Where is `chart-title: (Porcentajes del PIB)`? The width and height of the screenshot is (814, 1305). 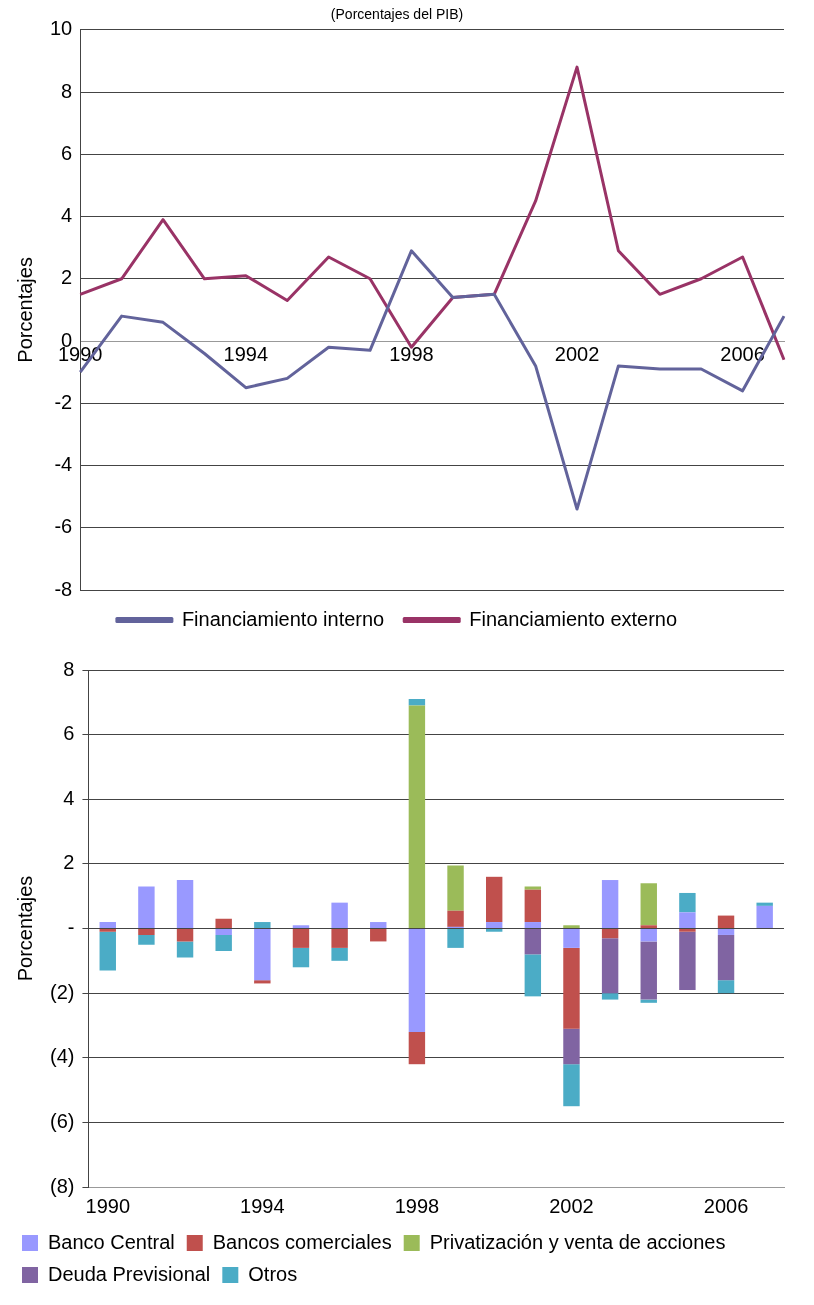
chart-title: (Porcentajes del PIB) is located at coordinates (397, 14).